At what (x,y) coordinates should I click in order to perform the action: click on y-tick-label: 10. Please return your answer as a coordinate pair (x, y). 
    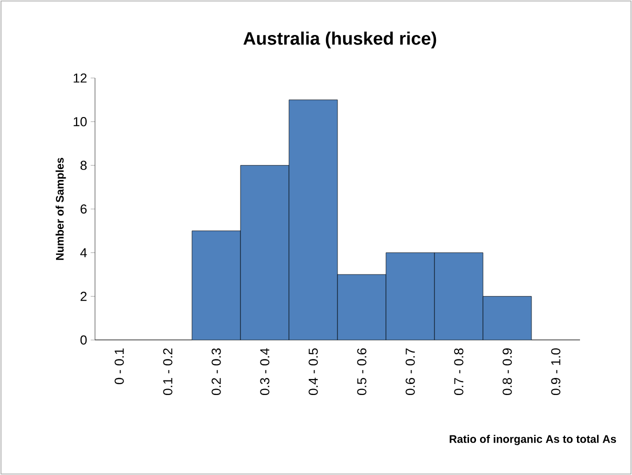
    Looking at the image, I should click on (80, 121).